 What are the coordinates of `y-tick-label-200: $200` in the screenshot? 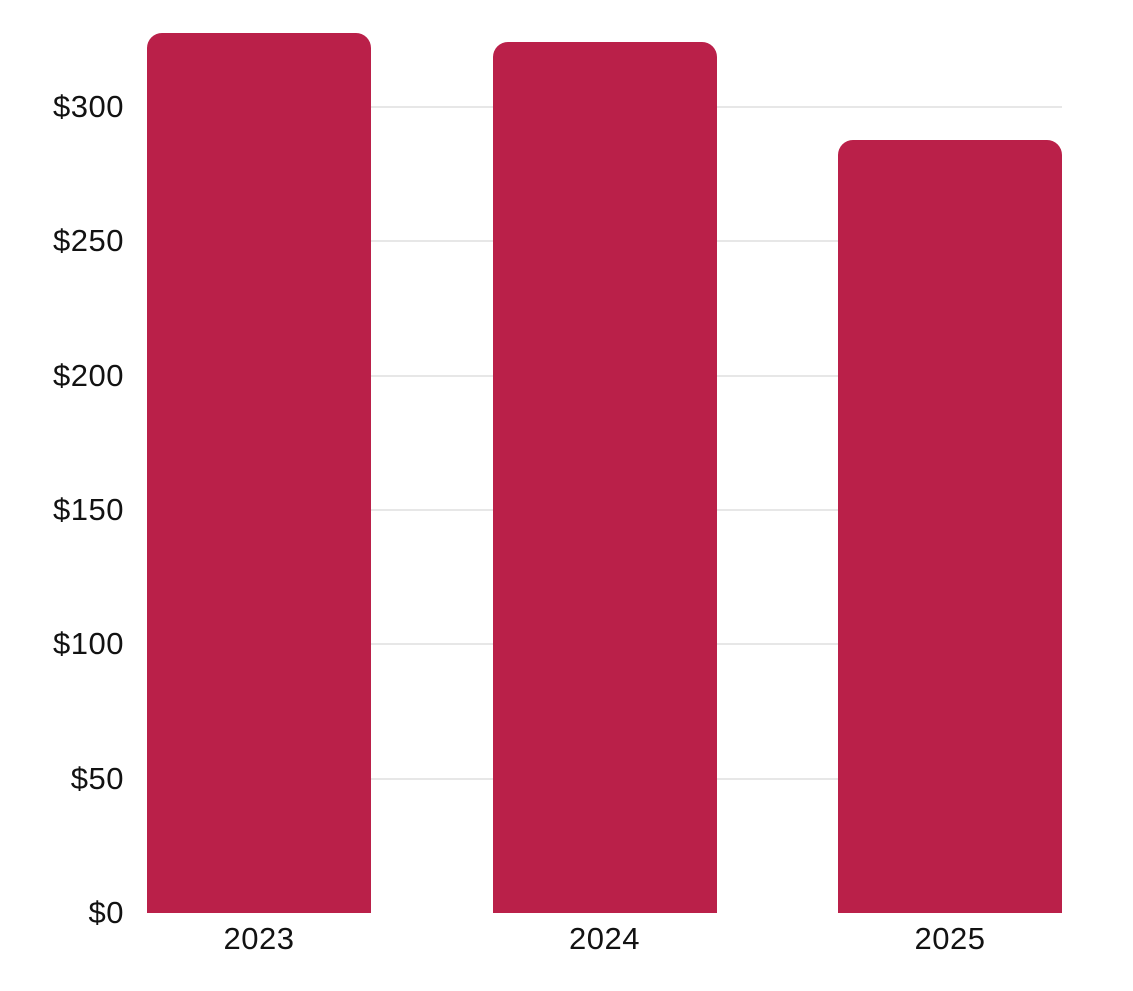 It's located at (88, 375).